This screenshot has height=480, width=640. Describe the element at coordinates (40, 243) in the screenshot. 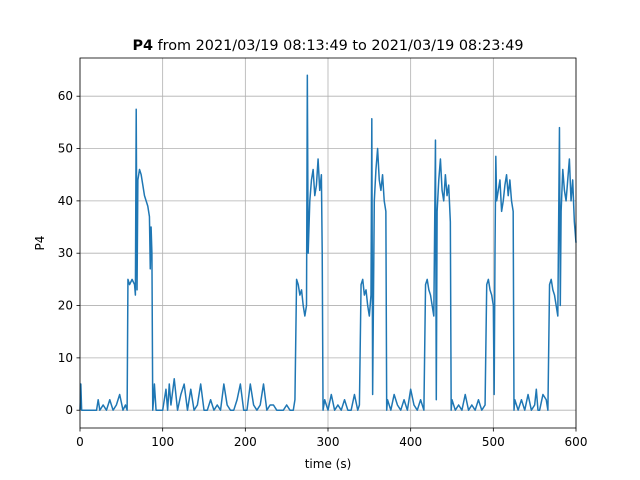

I see `y-axis-label: P4` at that location.